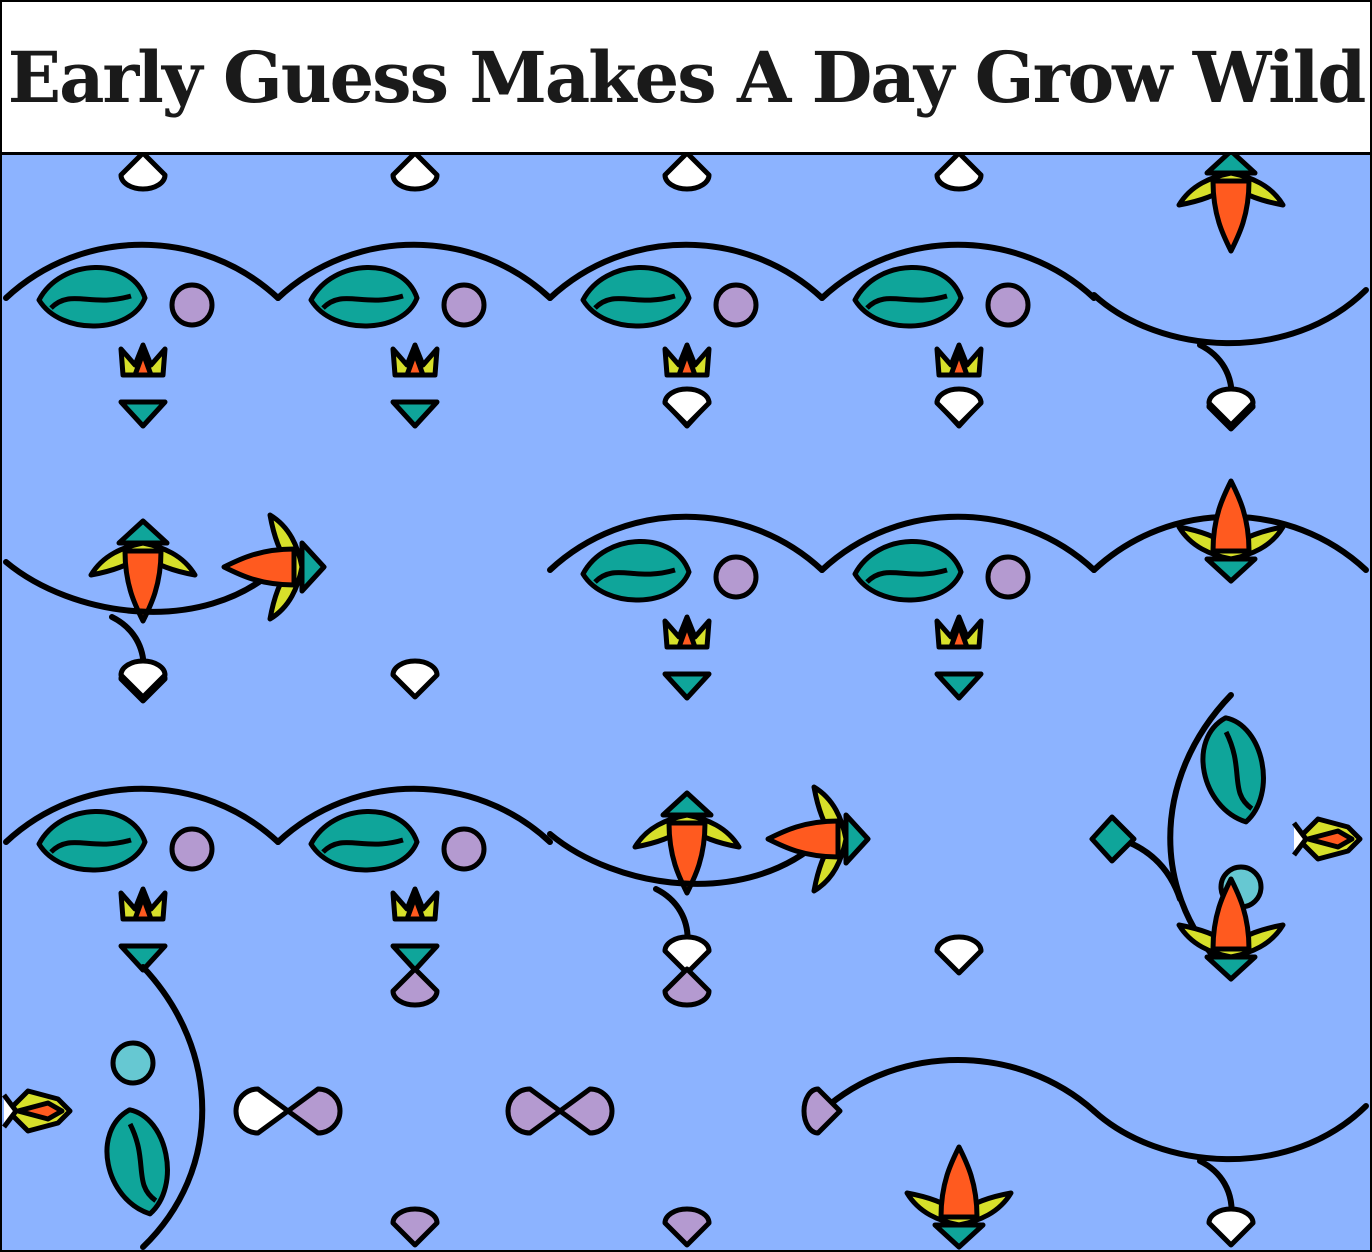  Describe the element at coordinates (336, 1167) in the screenshot. I see `tile-r4c2` at that location.